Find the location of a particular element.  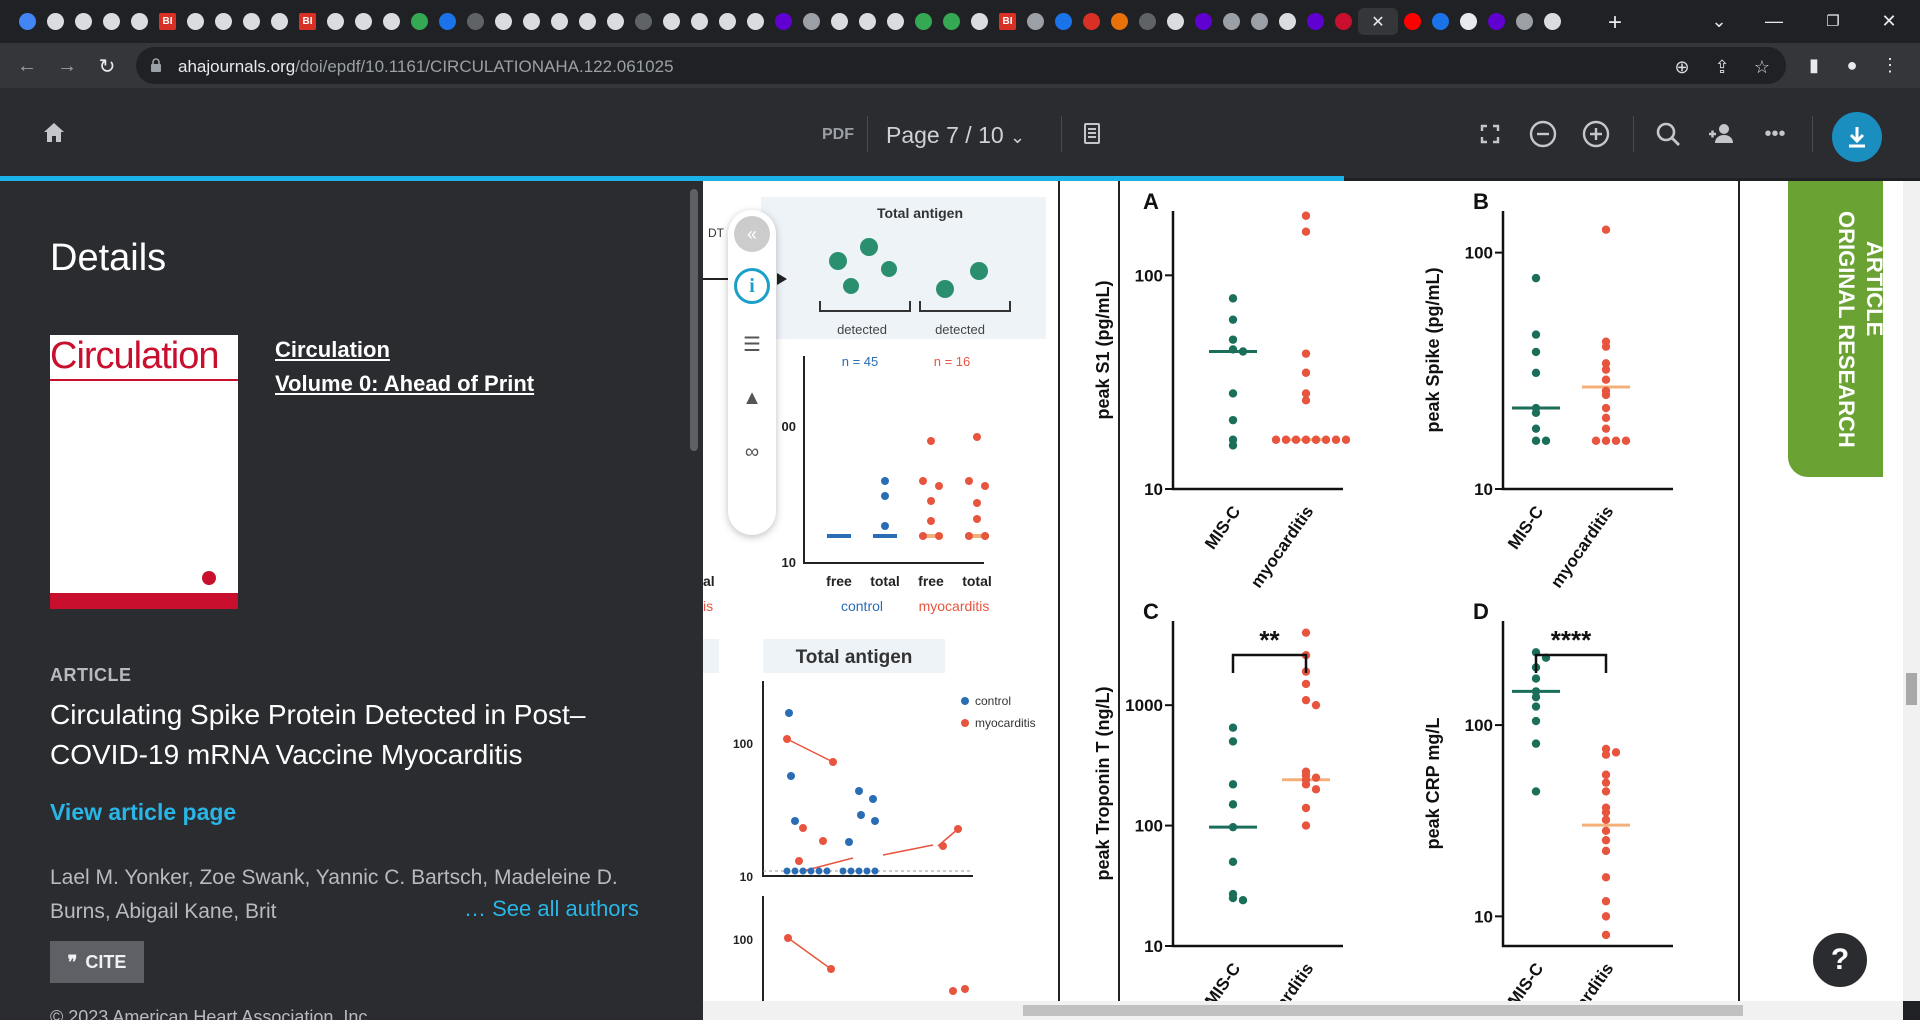

zoom-icon: ⊕ is located at coordinates (1682, 66).